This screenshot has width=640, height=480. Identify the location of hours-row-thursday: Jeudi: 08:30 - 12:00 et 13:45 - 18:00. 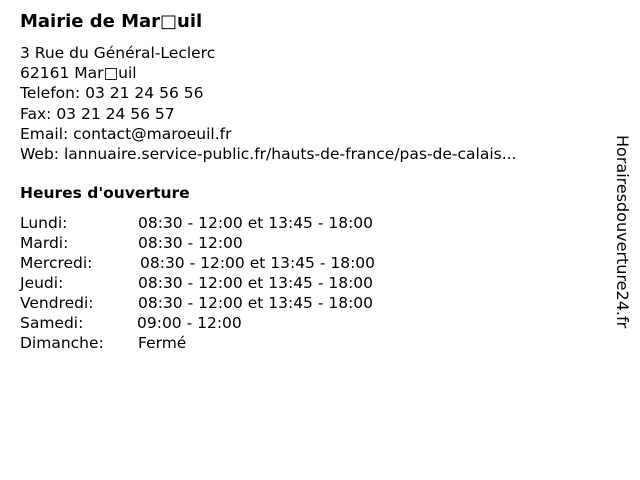
(196, 283).